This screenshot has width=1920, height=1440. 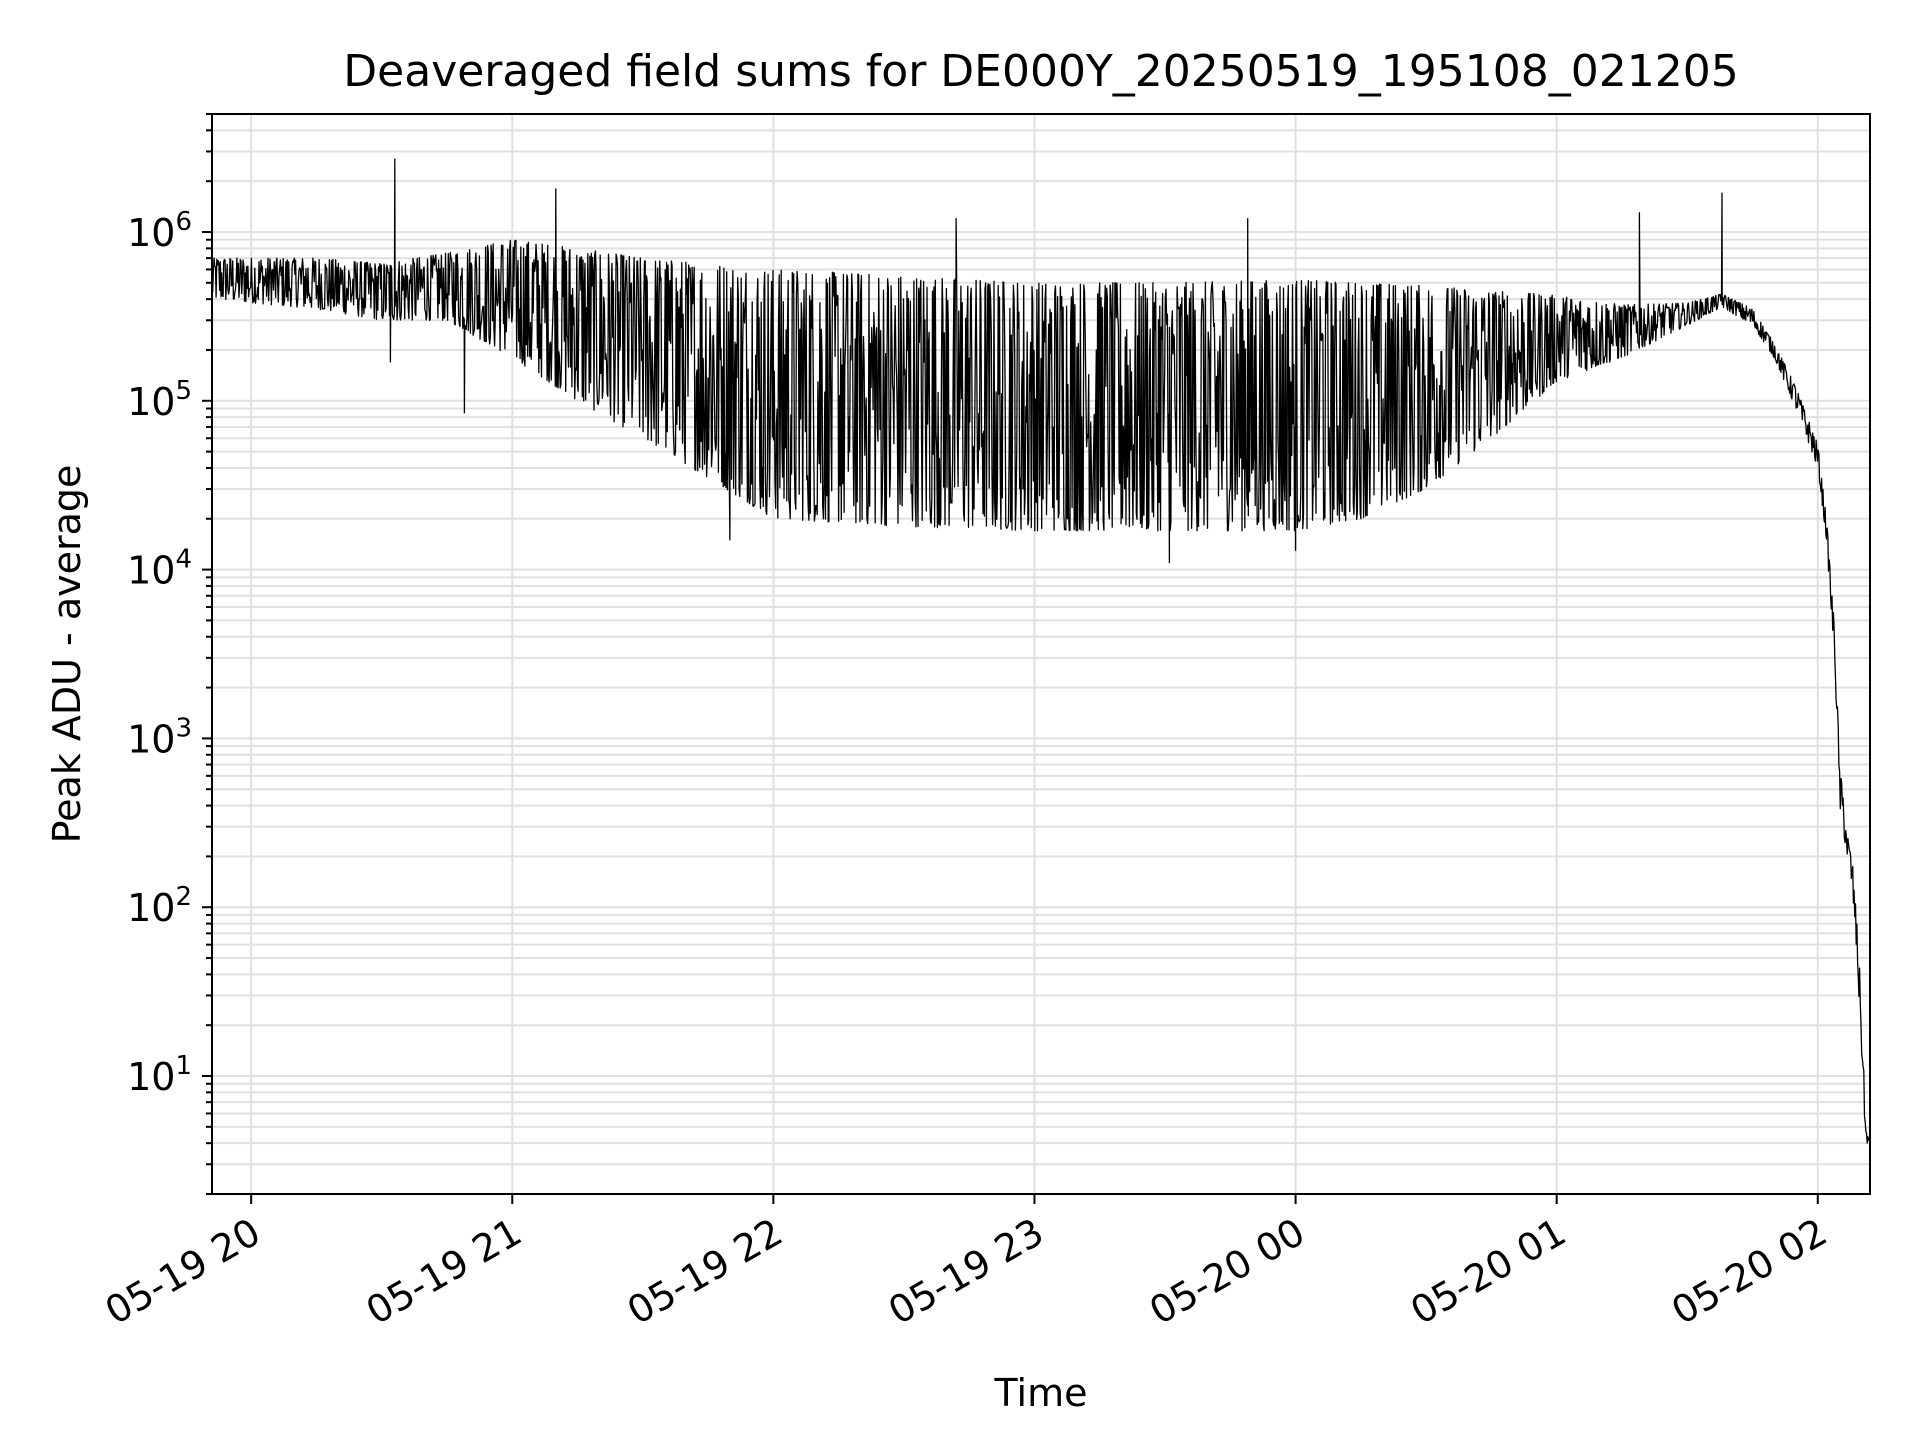 I want to click on y-tick-label: 10³, so click(x=159, y=737).